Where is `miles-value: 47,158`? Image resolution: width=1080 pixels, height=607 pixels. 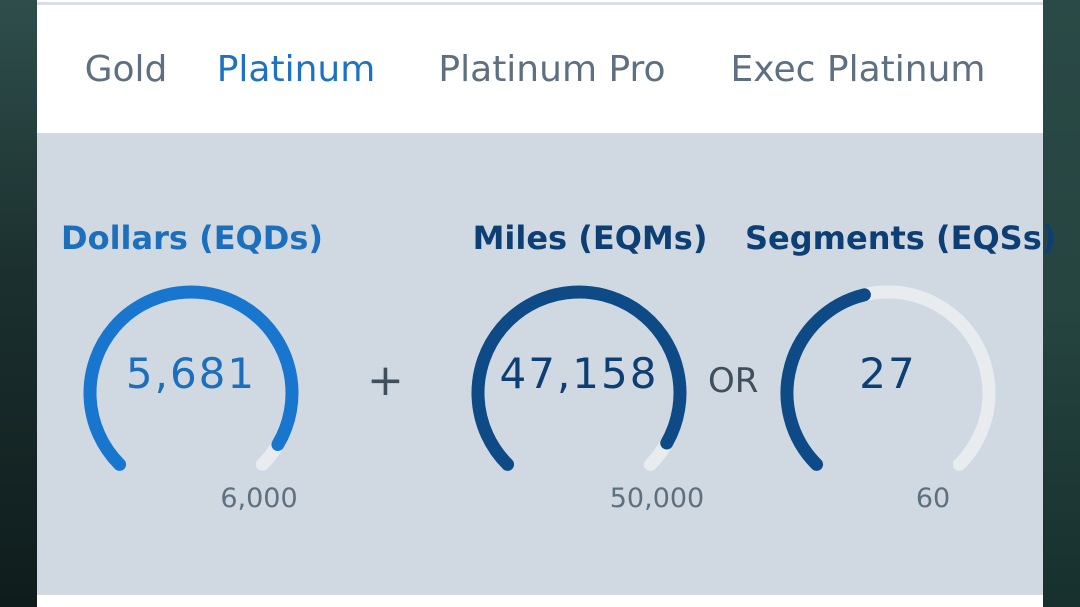 miles-value: 47,158 is located at coordinates (579, 373).